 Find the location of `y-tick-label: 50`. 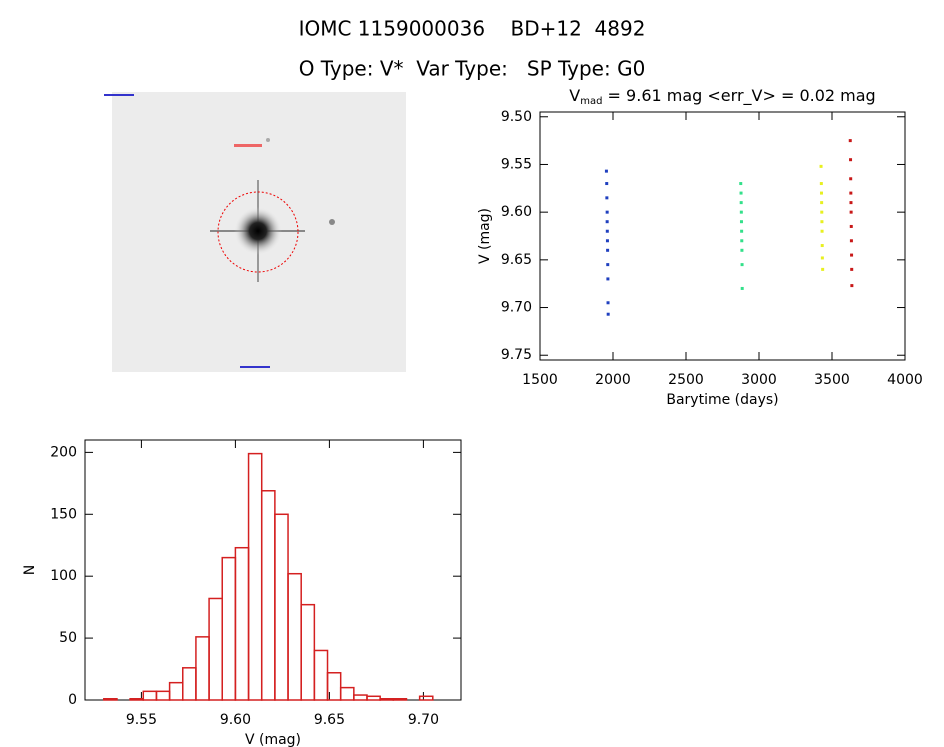

y-tick-label: 50 is located at coordinates (68, 638).